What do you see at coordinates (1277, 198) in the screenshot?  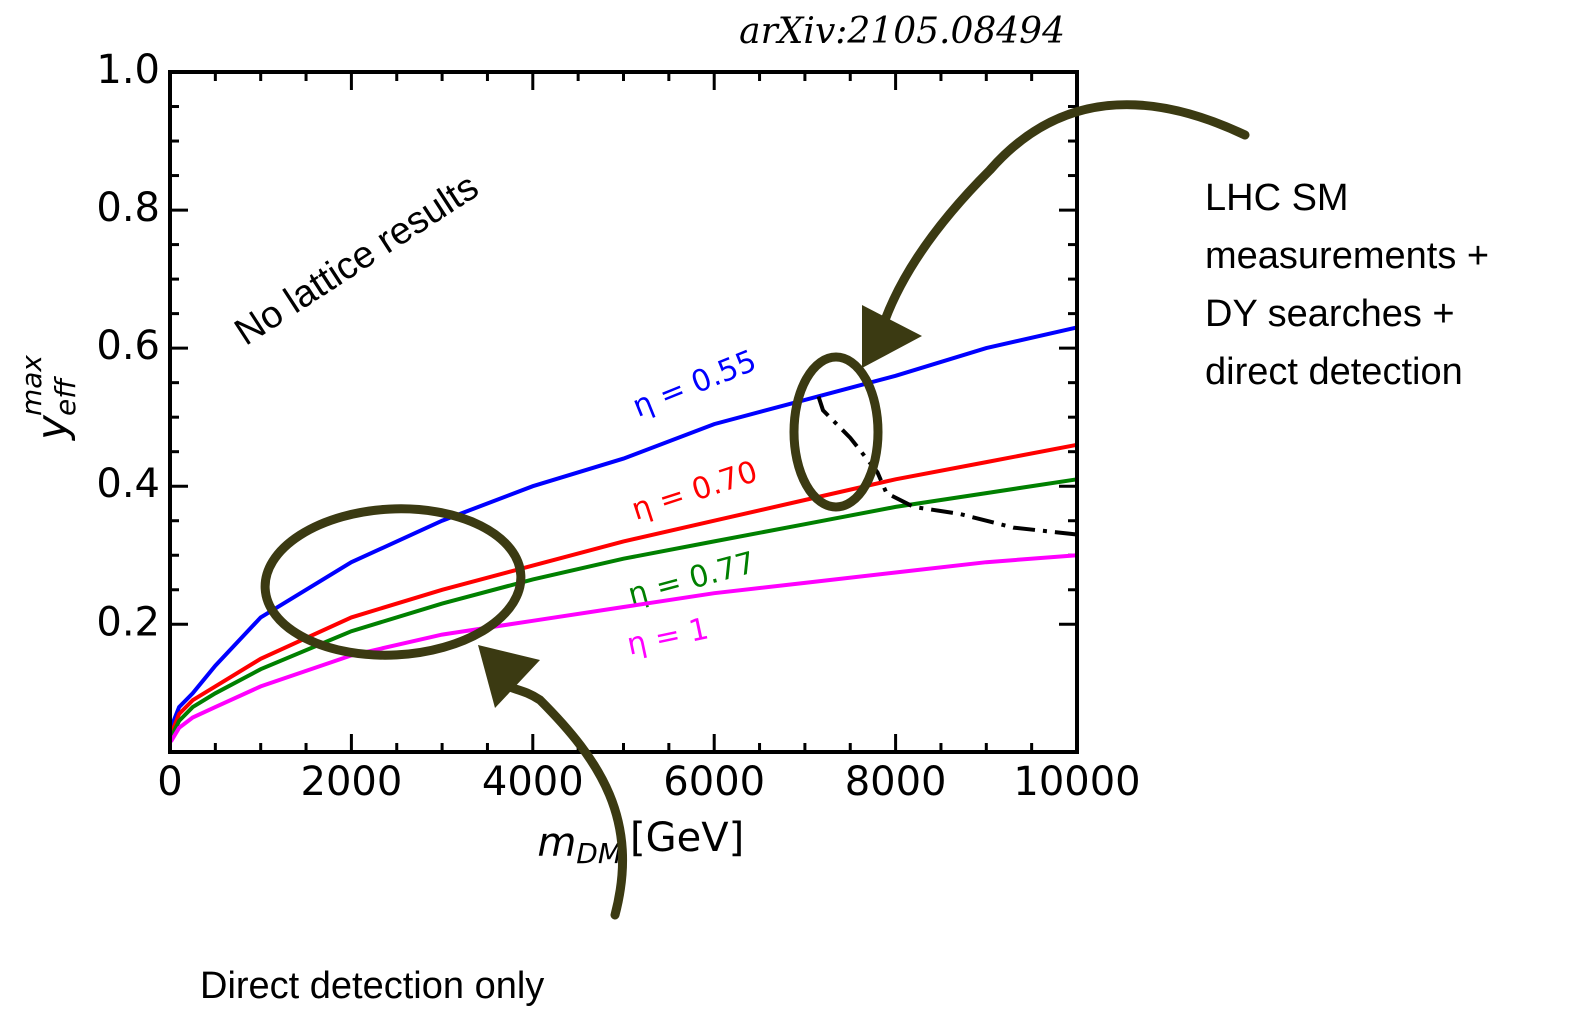 I see `side-note: LHC SM` at bounding box center [1277, 198].